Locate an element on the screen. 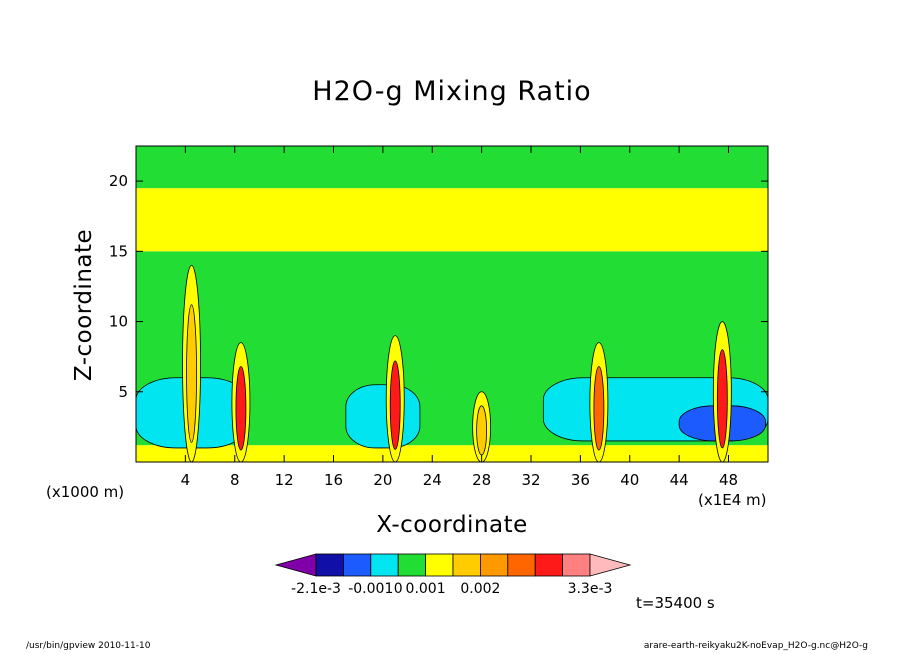 This screenshot has width=904, height=654. x-tick-label-3: 16 is located at coordinates (333, 480).